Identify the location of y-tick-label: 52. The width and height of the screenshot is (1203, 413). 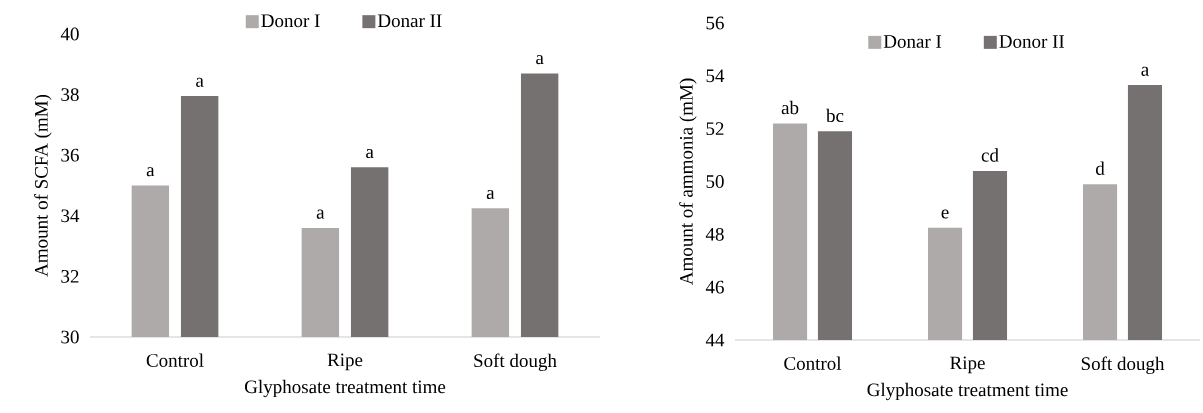
(715, 129).